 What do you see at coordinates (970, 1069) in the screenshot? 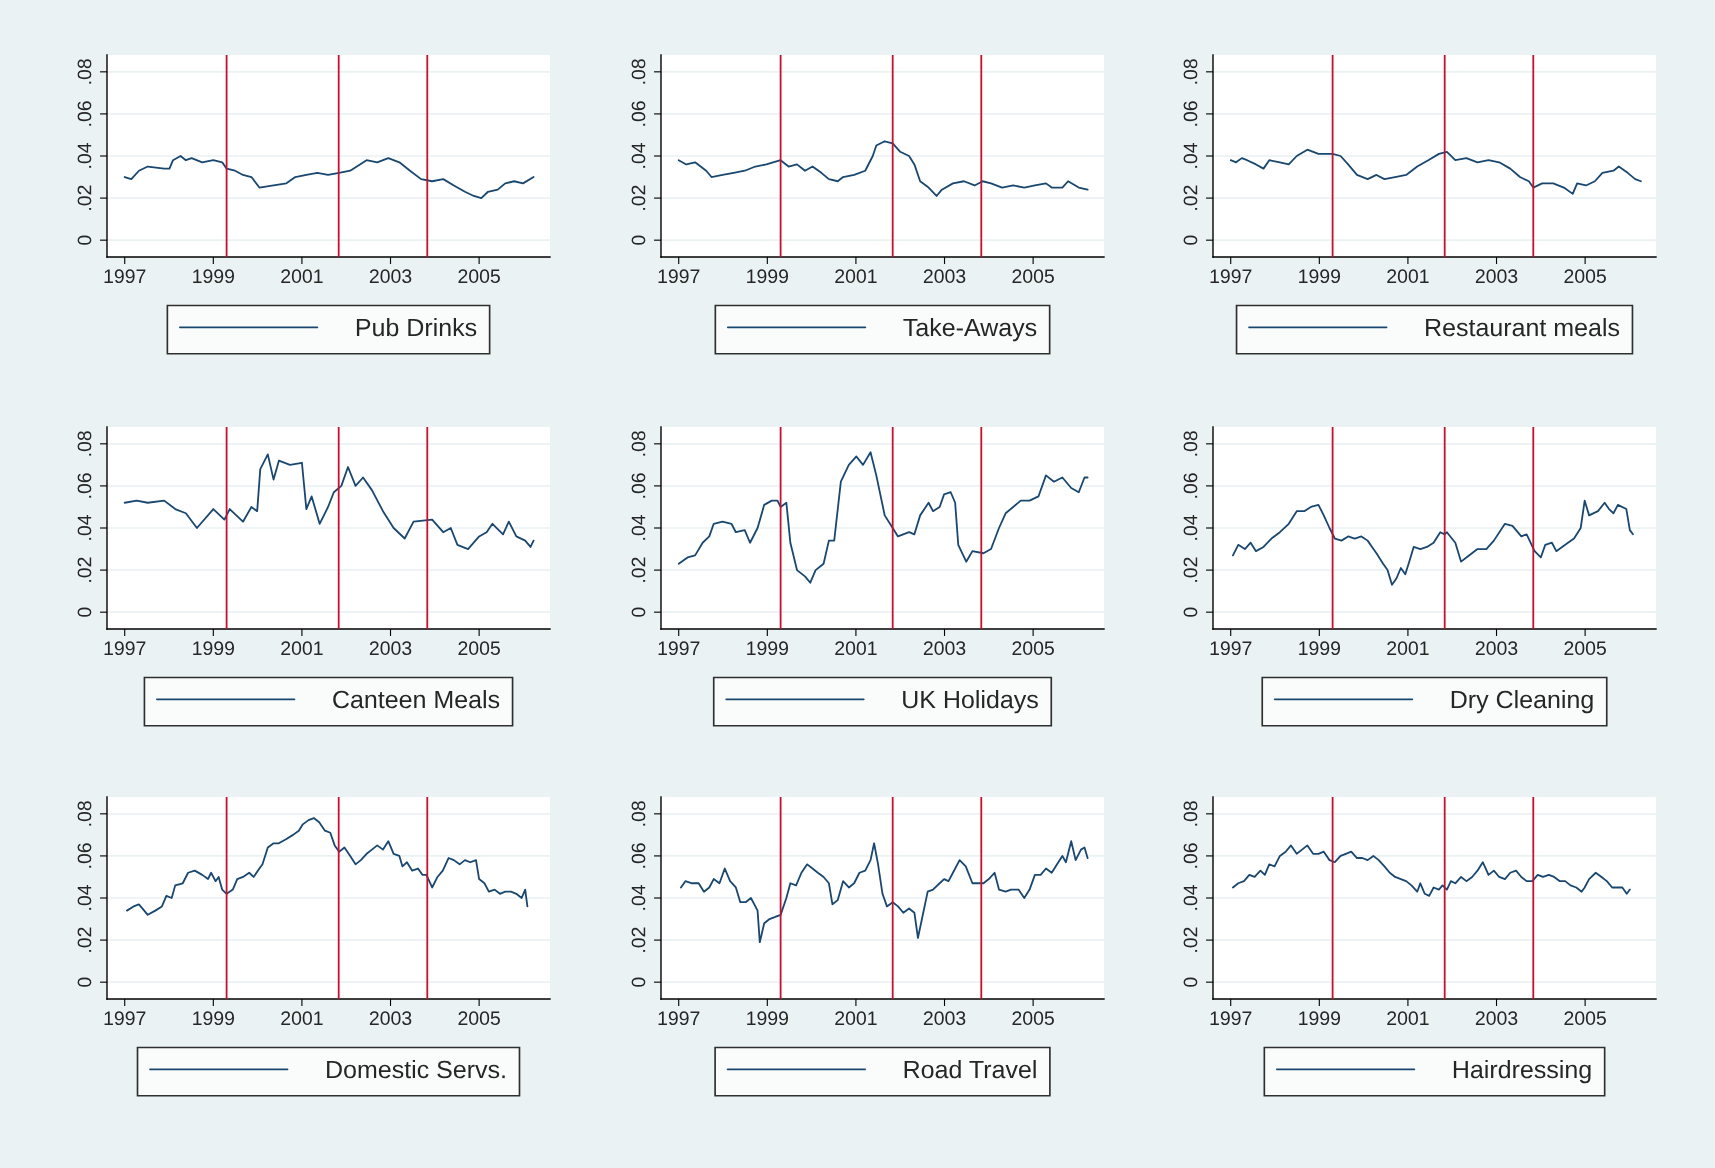
I see `text: Road Travel` at bounding box center [970, 1069].